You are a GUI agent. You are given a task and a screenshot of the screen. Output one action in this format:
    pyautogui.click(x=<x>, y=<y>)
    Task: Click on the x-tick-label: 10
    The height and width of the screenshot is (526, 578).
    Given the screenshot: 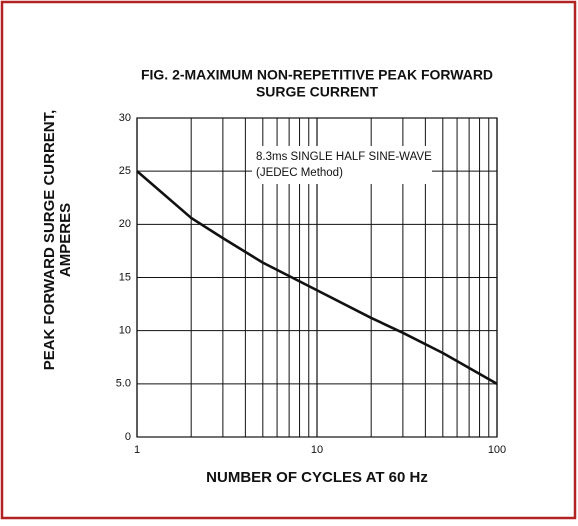 What is the action you would take?
    pyautogui.click(x=317, y=450)
    